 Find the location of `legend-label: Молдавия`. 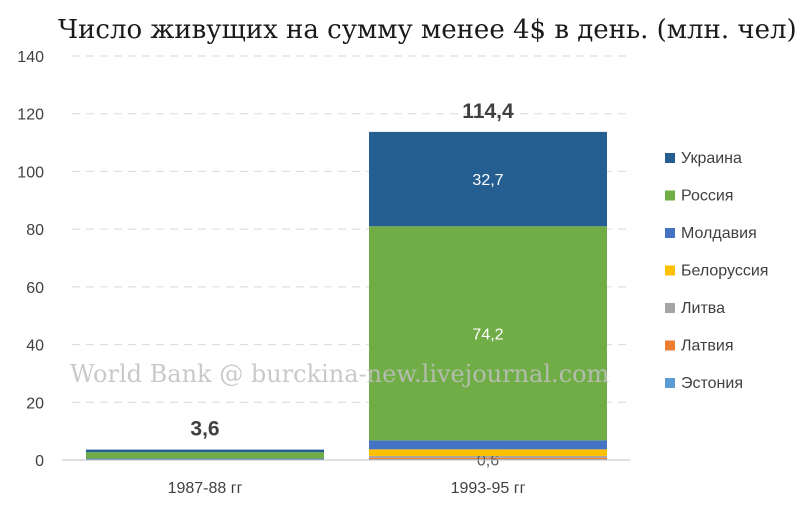

legend-label: Молдавия is located at coordinates (719, 233).